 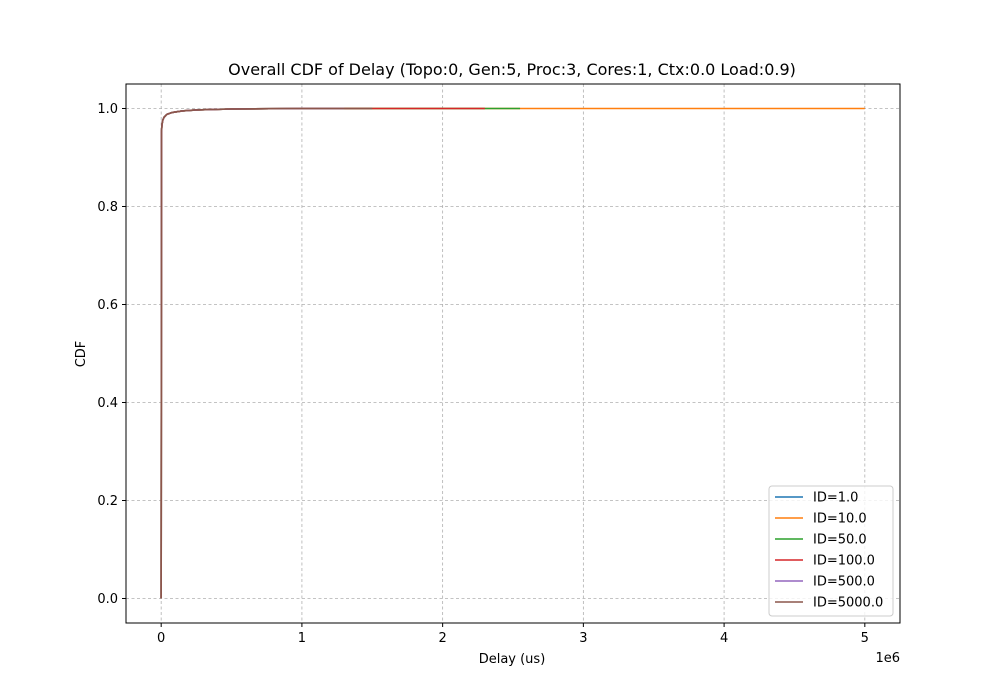 I want to click on y-tick-label: 0.4, so click(x=107, y=403).